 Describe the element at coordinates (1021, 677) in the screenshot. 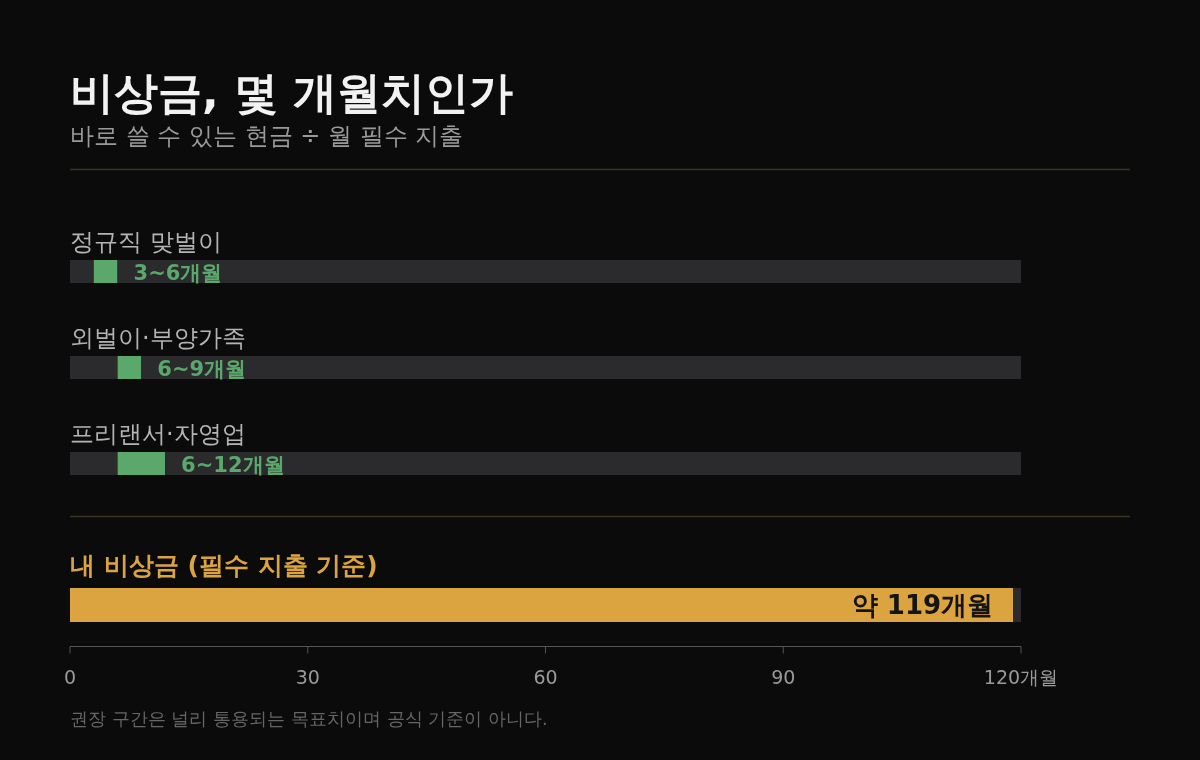

I see `x-tick-label: 120개월` at that location.